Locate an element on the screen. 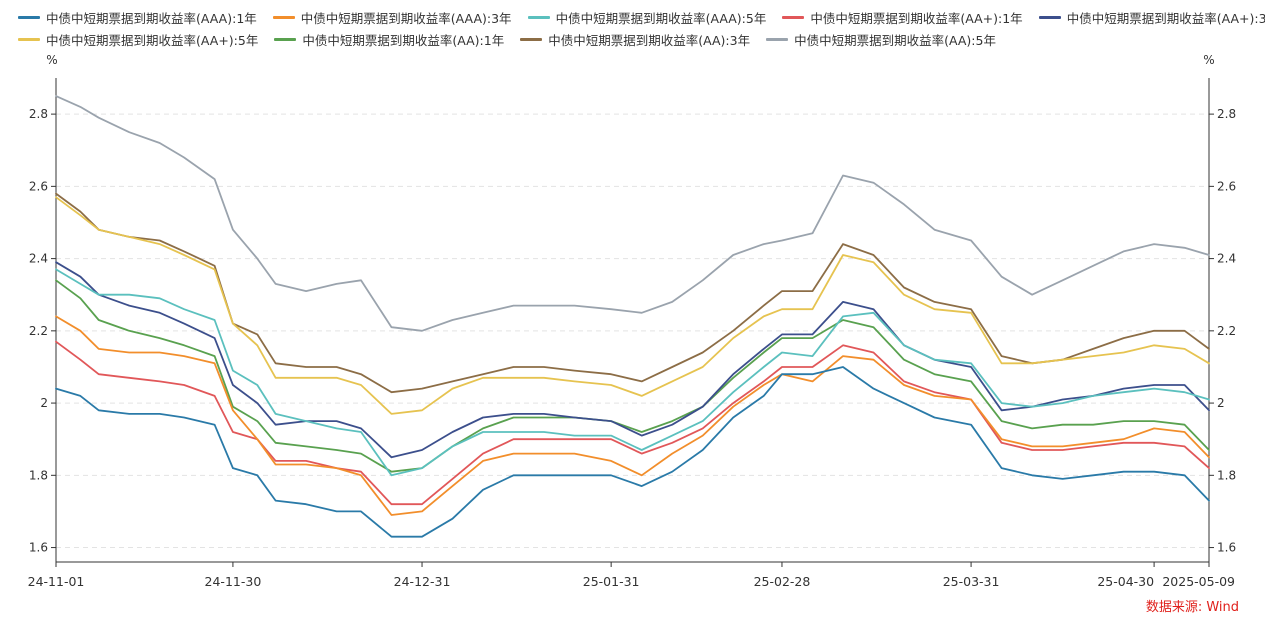  x-tick-label: 2025-05-09 is located at coordinates (1198, 581).